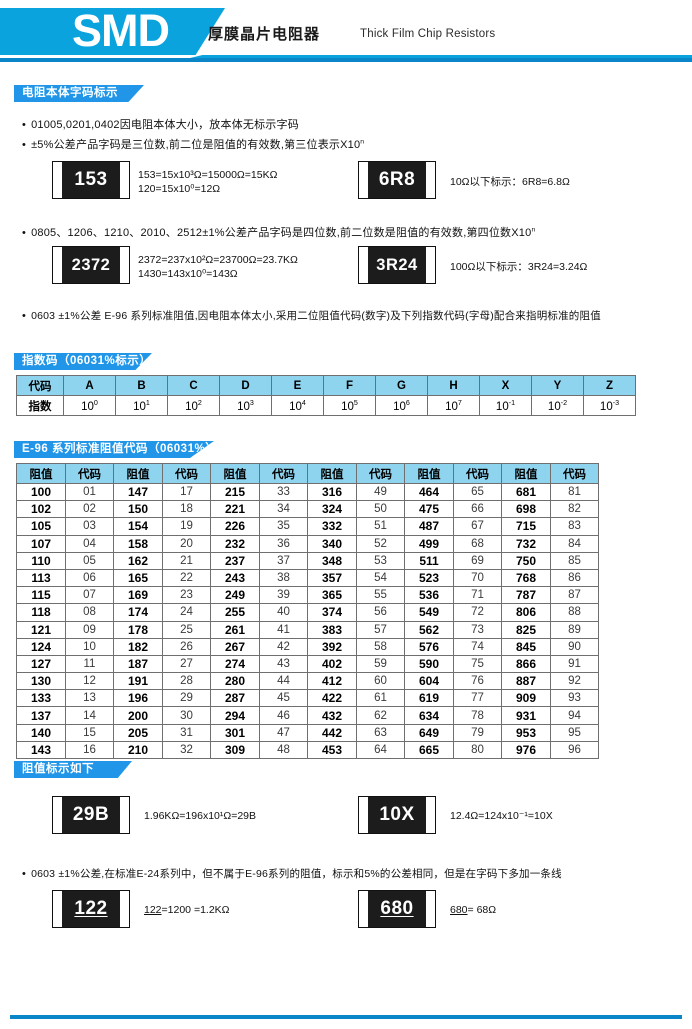  What do you see at coordinates (283, 715) in the screenshot?
I see `e96-code: 46` at bounding box center [283, 715].